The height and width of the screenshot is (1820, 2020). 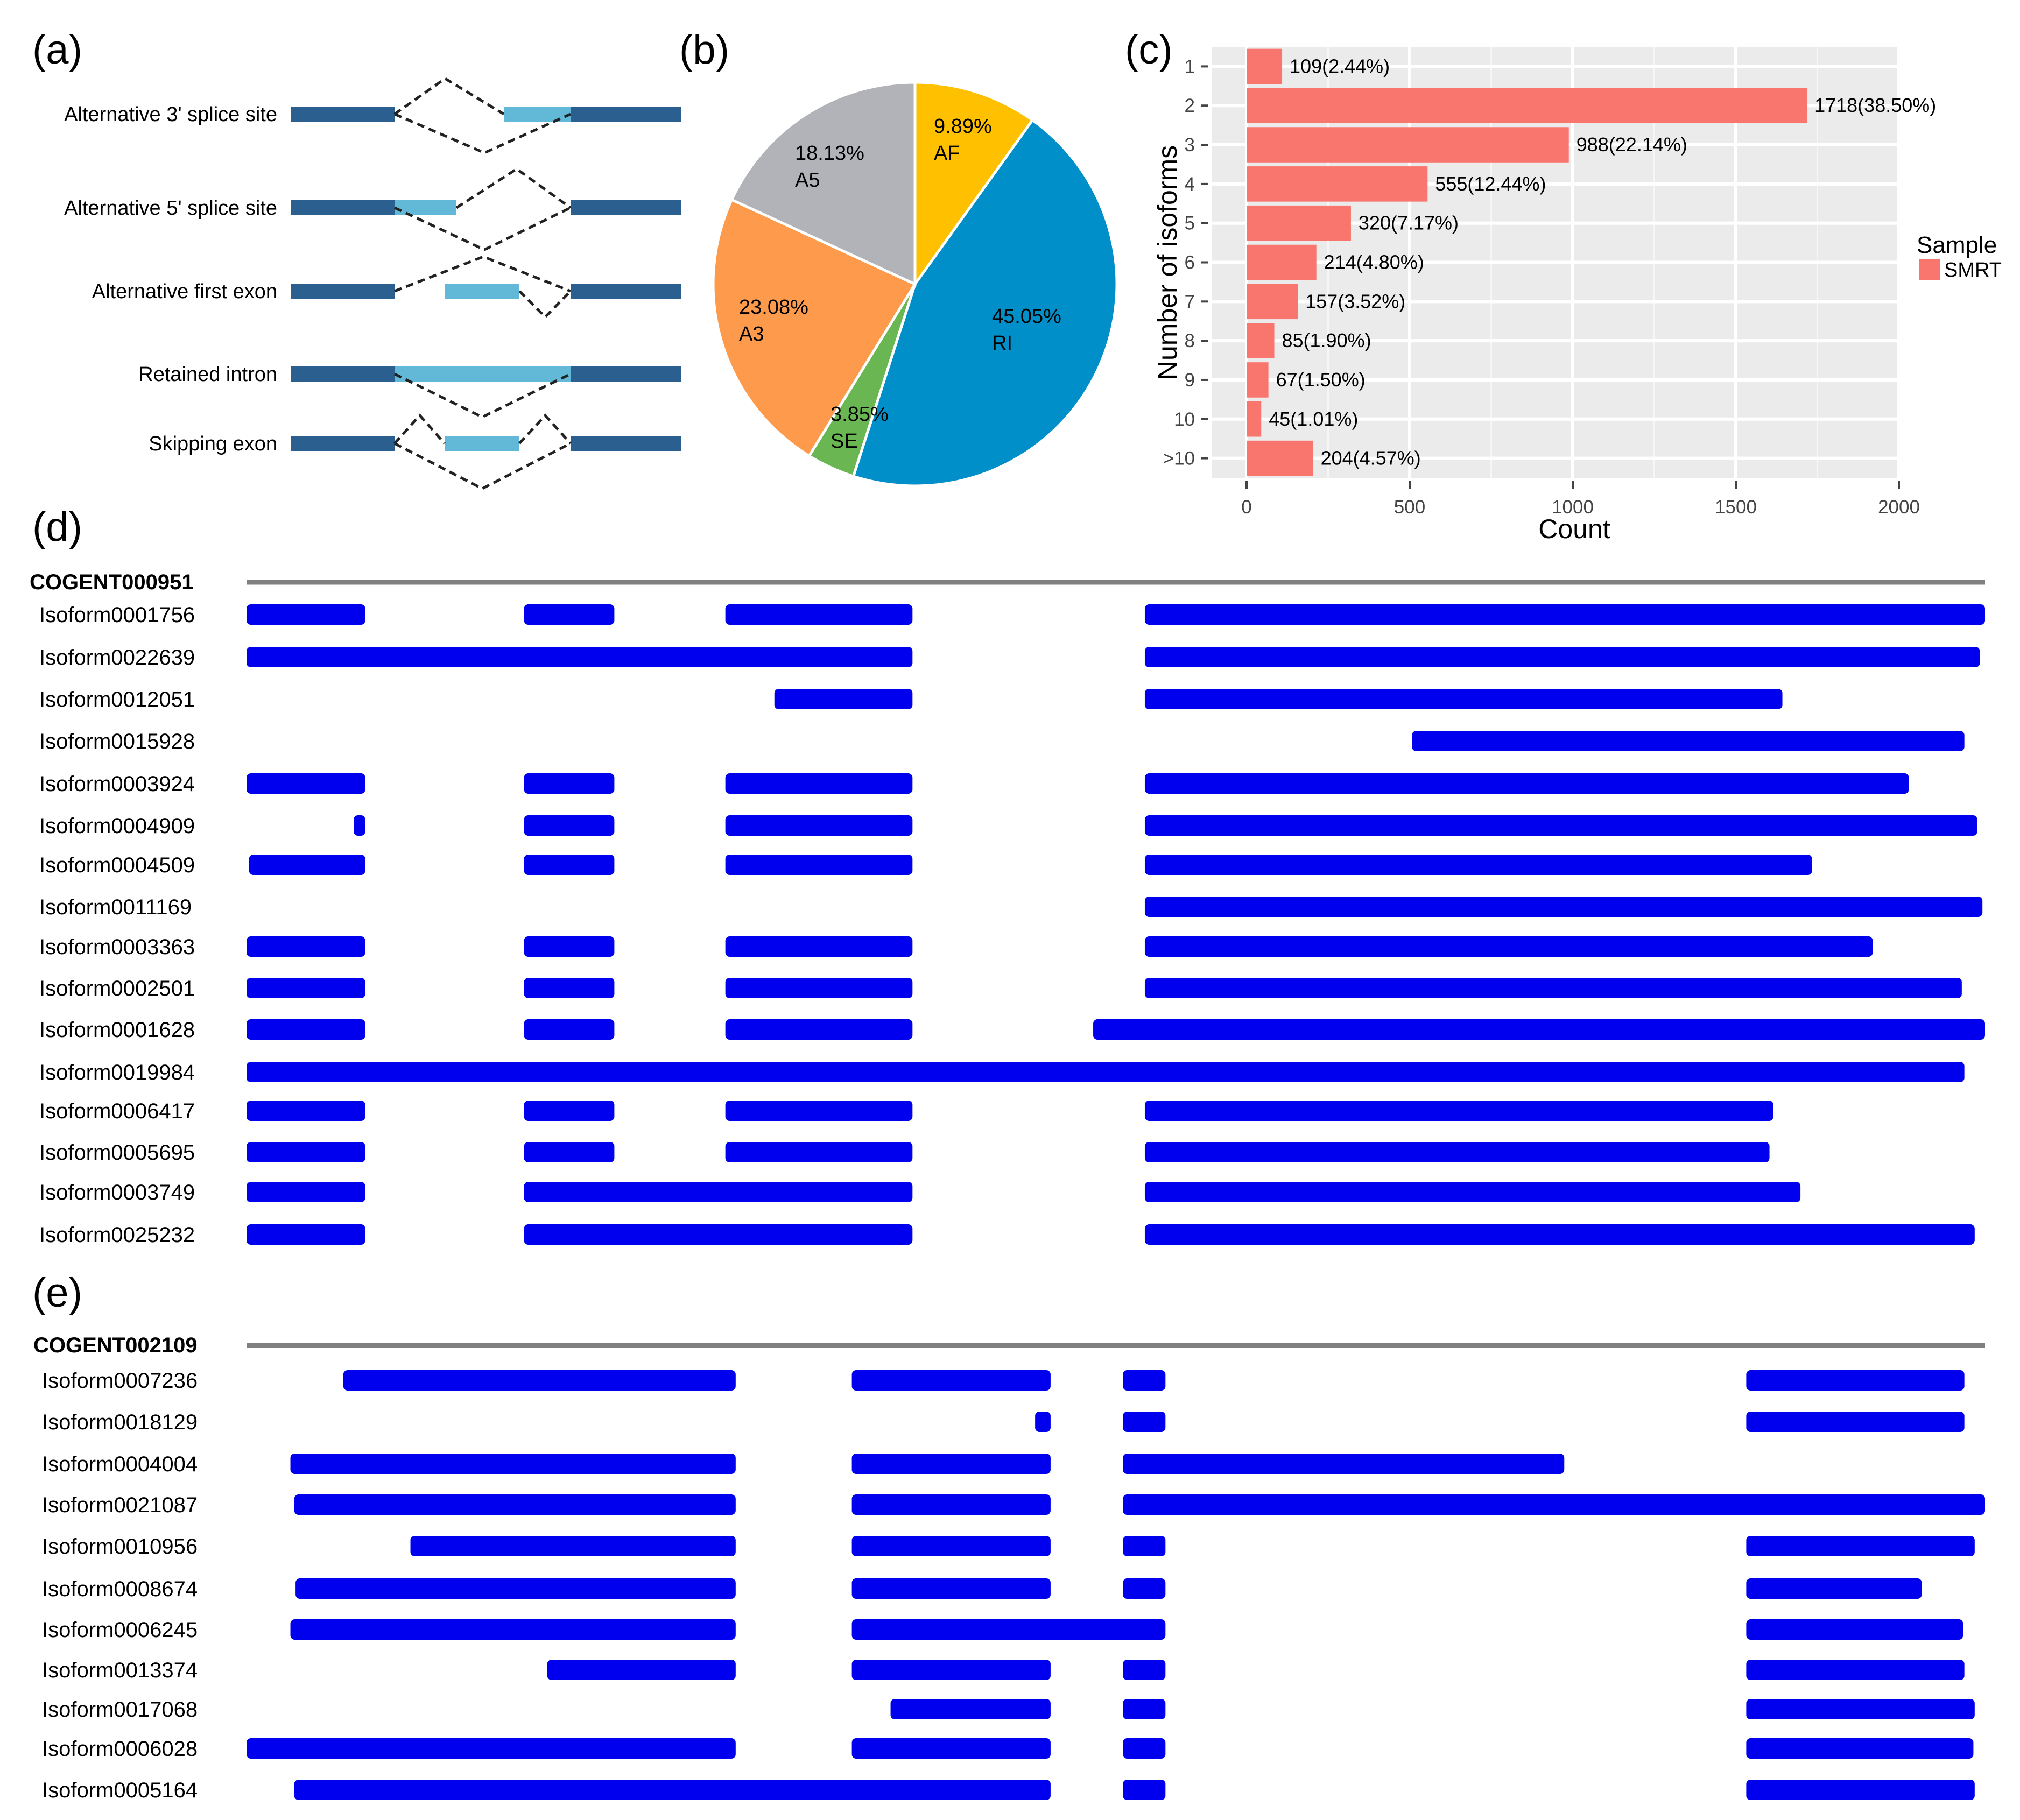 I want to click on isoform-label: Isoform0006417, so click(x=117, y=1111).